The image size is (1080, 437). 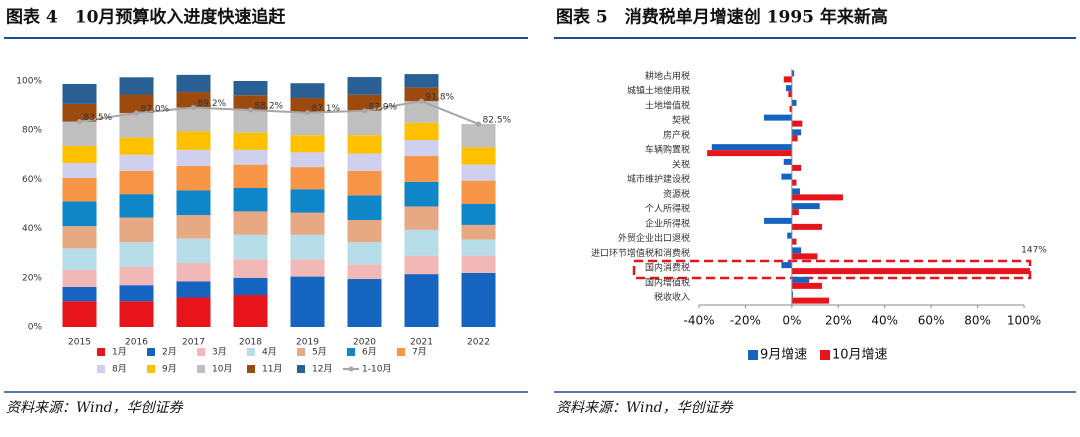 I want to click on data-label: 87.1%, so click(x=326, y=109).